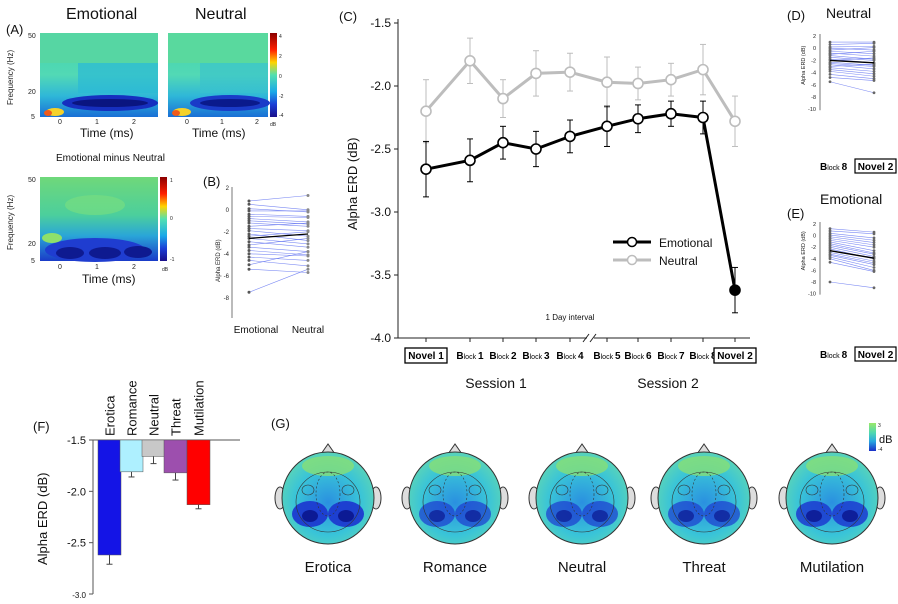 The image size is (898, 604). Describe the element at coordinates (600, 516) in the screenshot. I see `posterior-right-core` at that location.